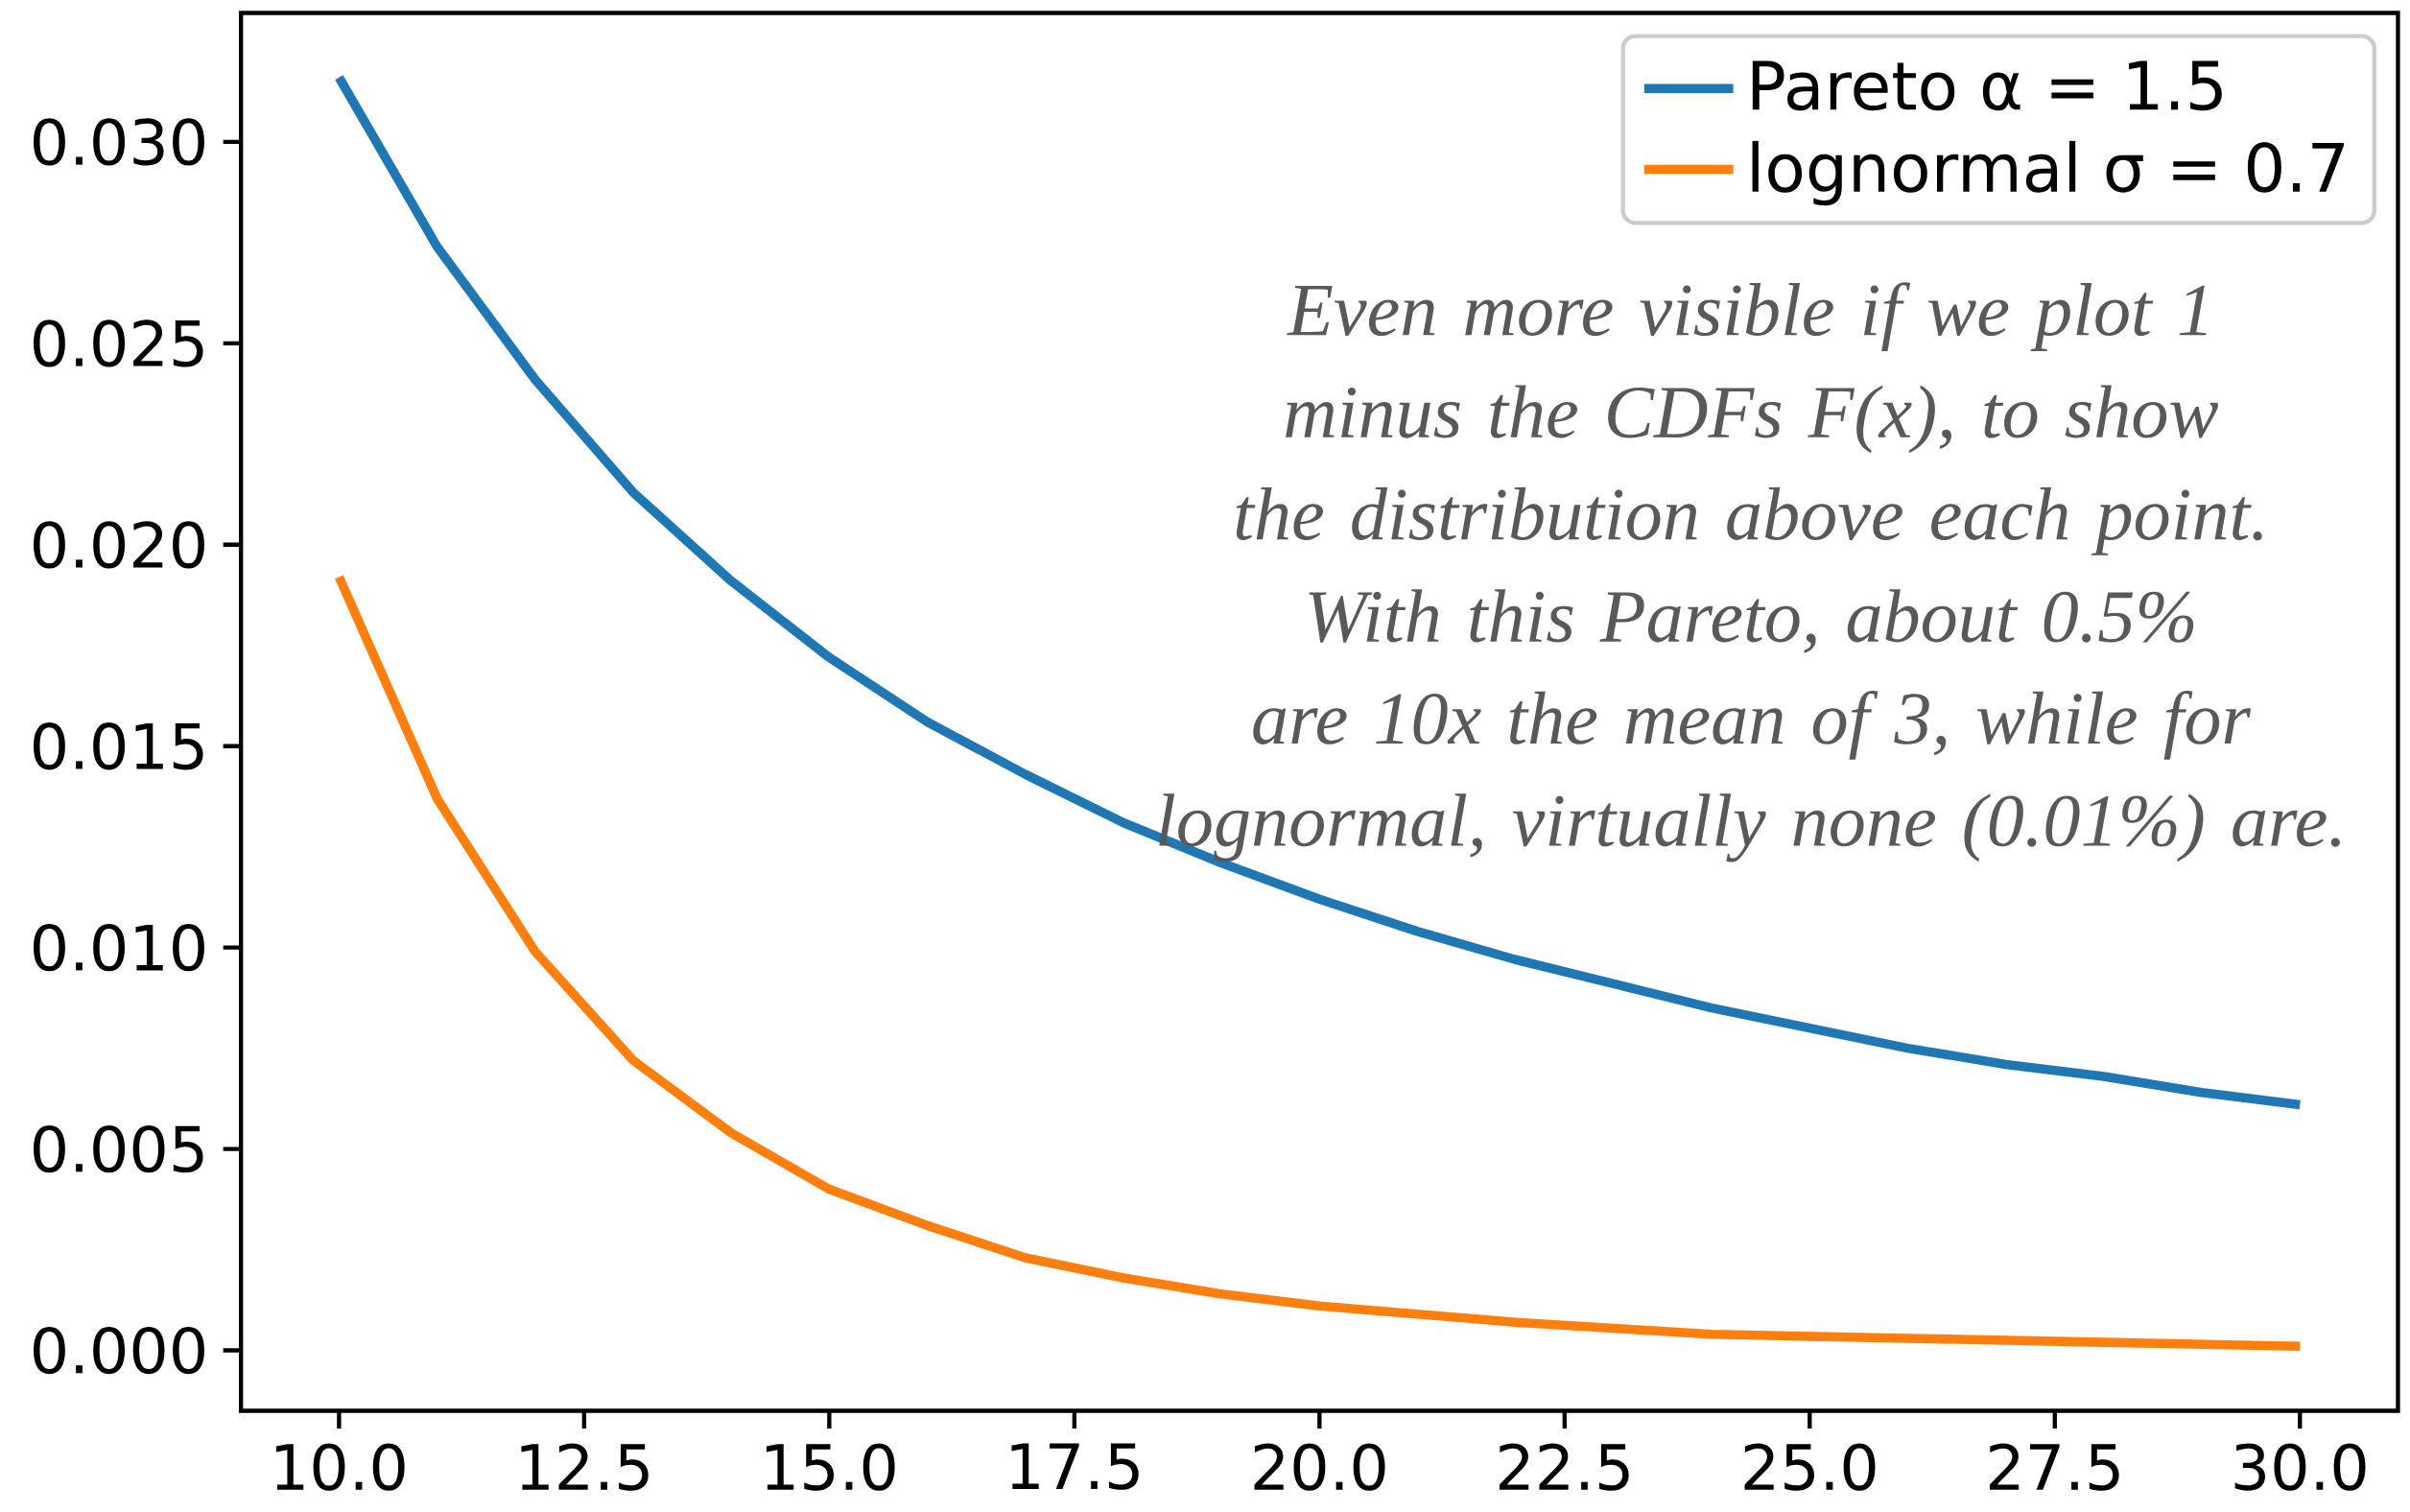  I want to click on y-tick-label: 0.030, so click(119, 142).